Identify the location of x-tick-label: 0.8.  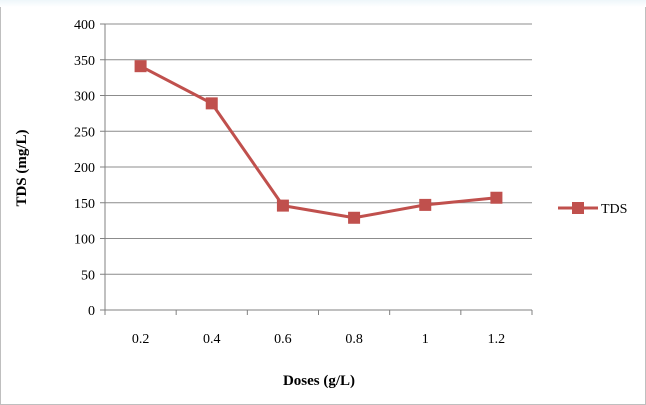
(354, 339).